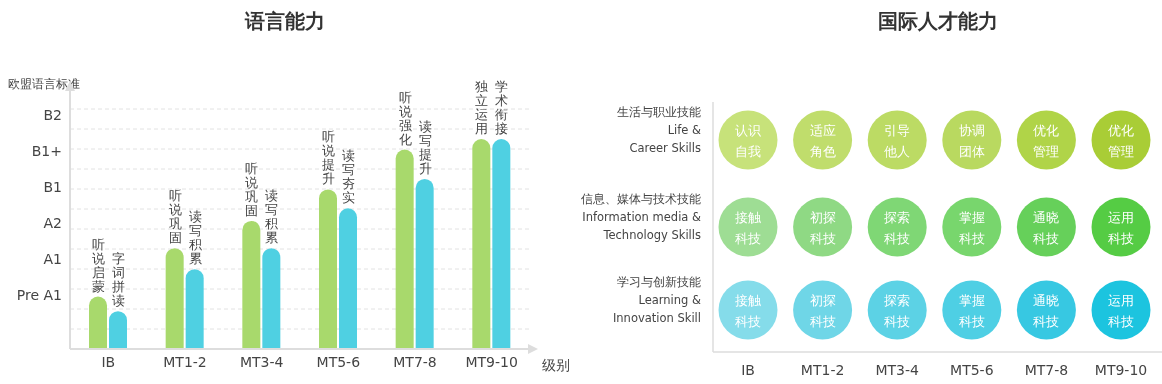 This screenshot has width=1162, height=384. Describe the element at coordinates (338, 361) in the screenshot. I see `x-tick-label: MT5-6` at that location.